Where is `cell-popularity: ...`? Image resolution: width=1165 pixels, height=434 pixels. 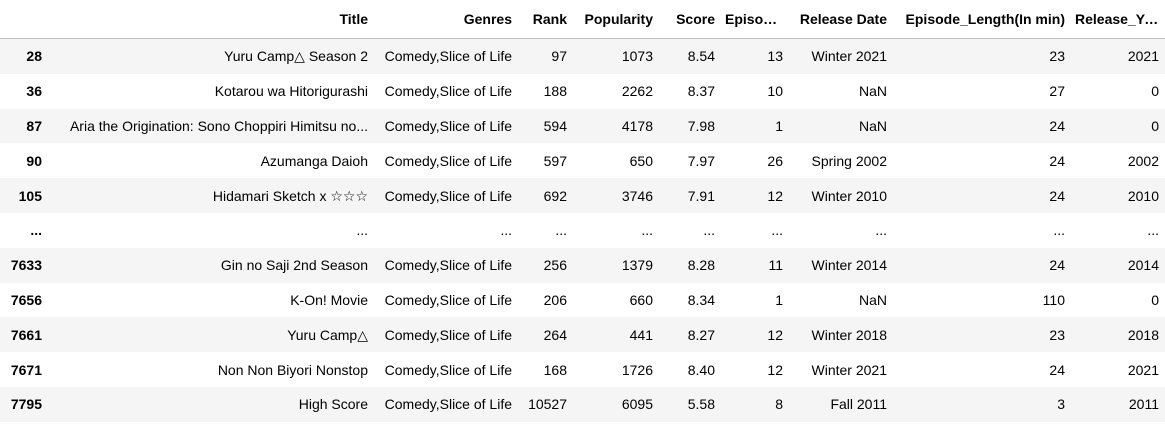
cell-popularity: ... is located at coordinates (647, 230).